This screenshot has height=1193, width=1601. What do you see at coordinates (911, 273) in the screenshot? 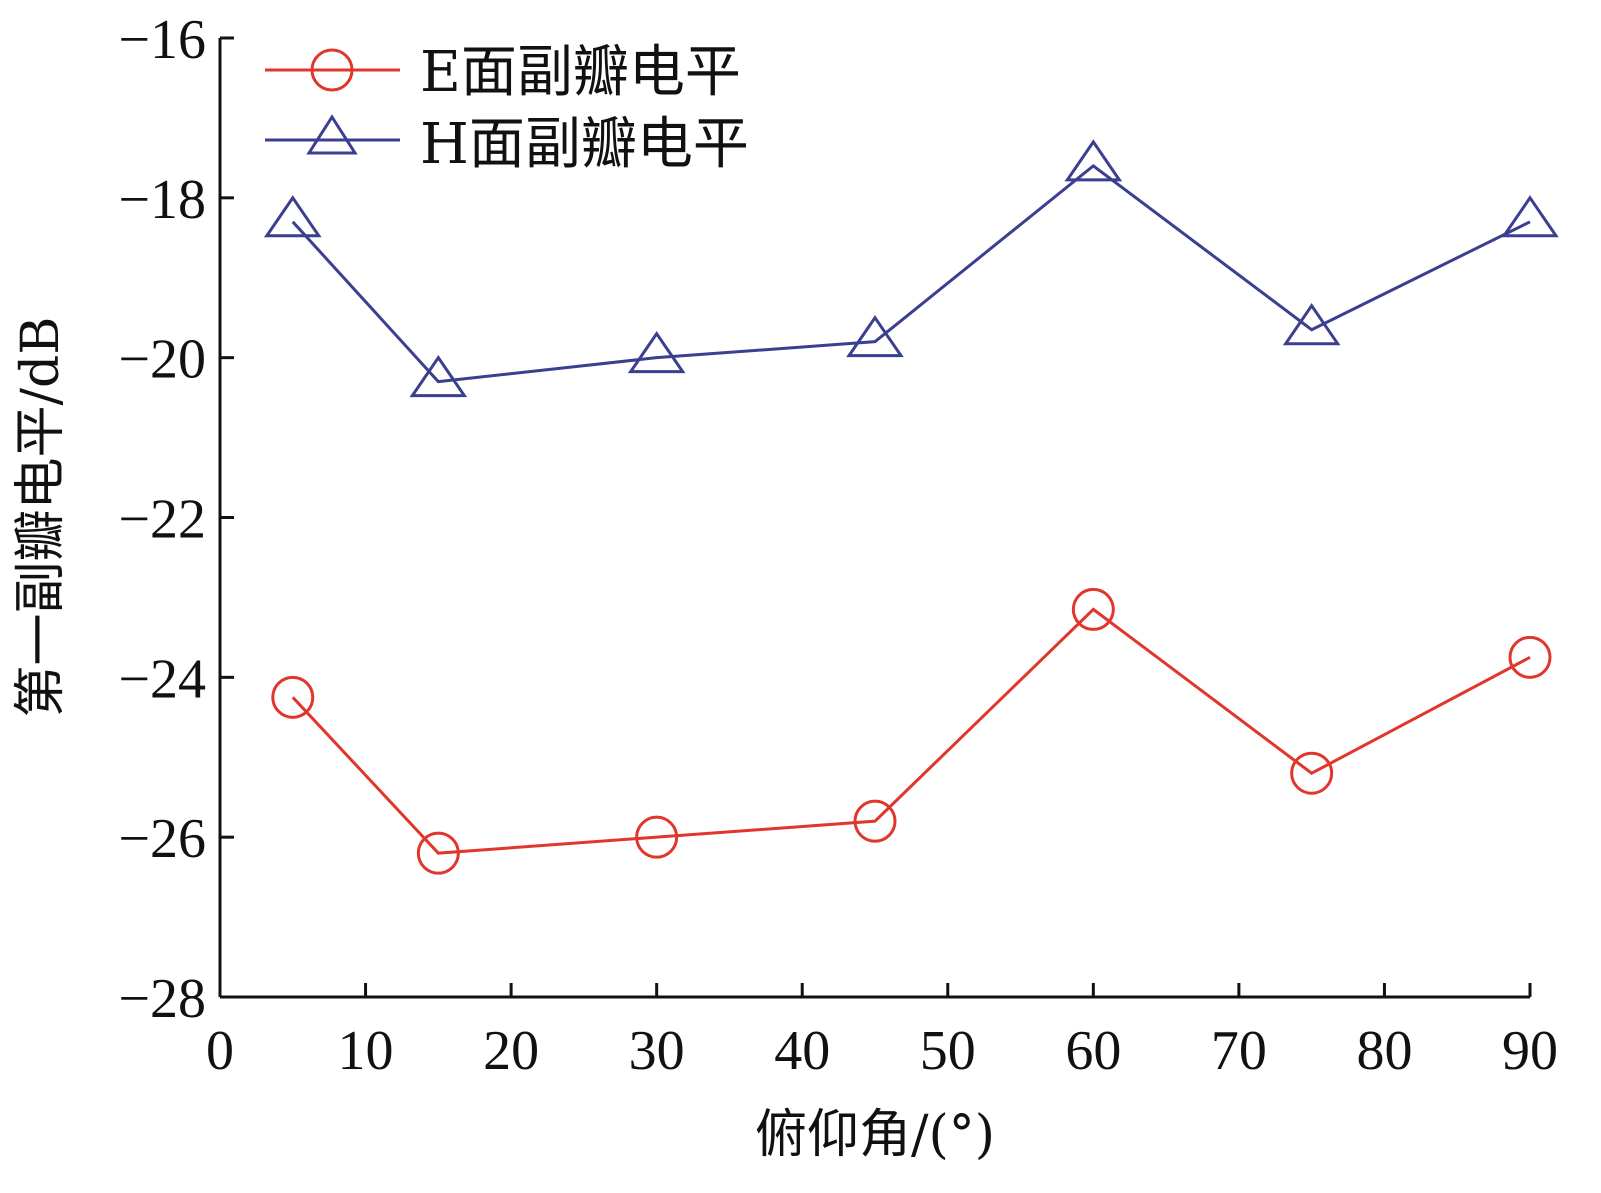
I see `series-line` at bounding box center [911, 273].